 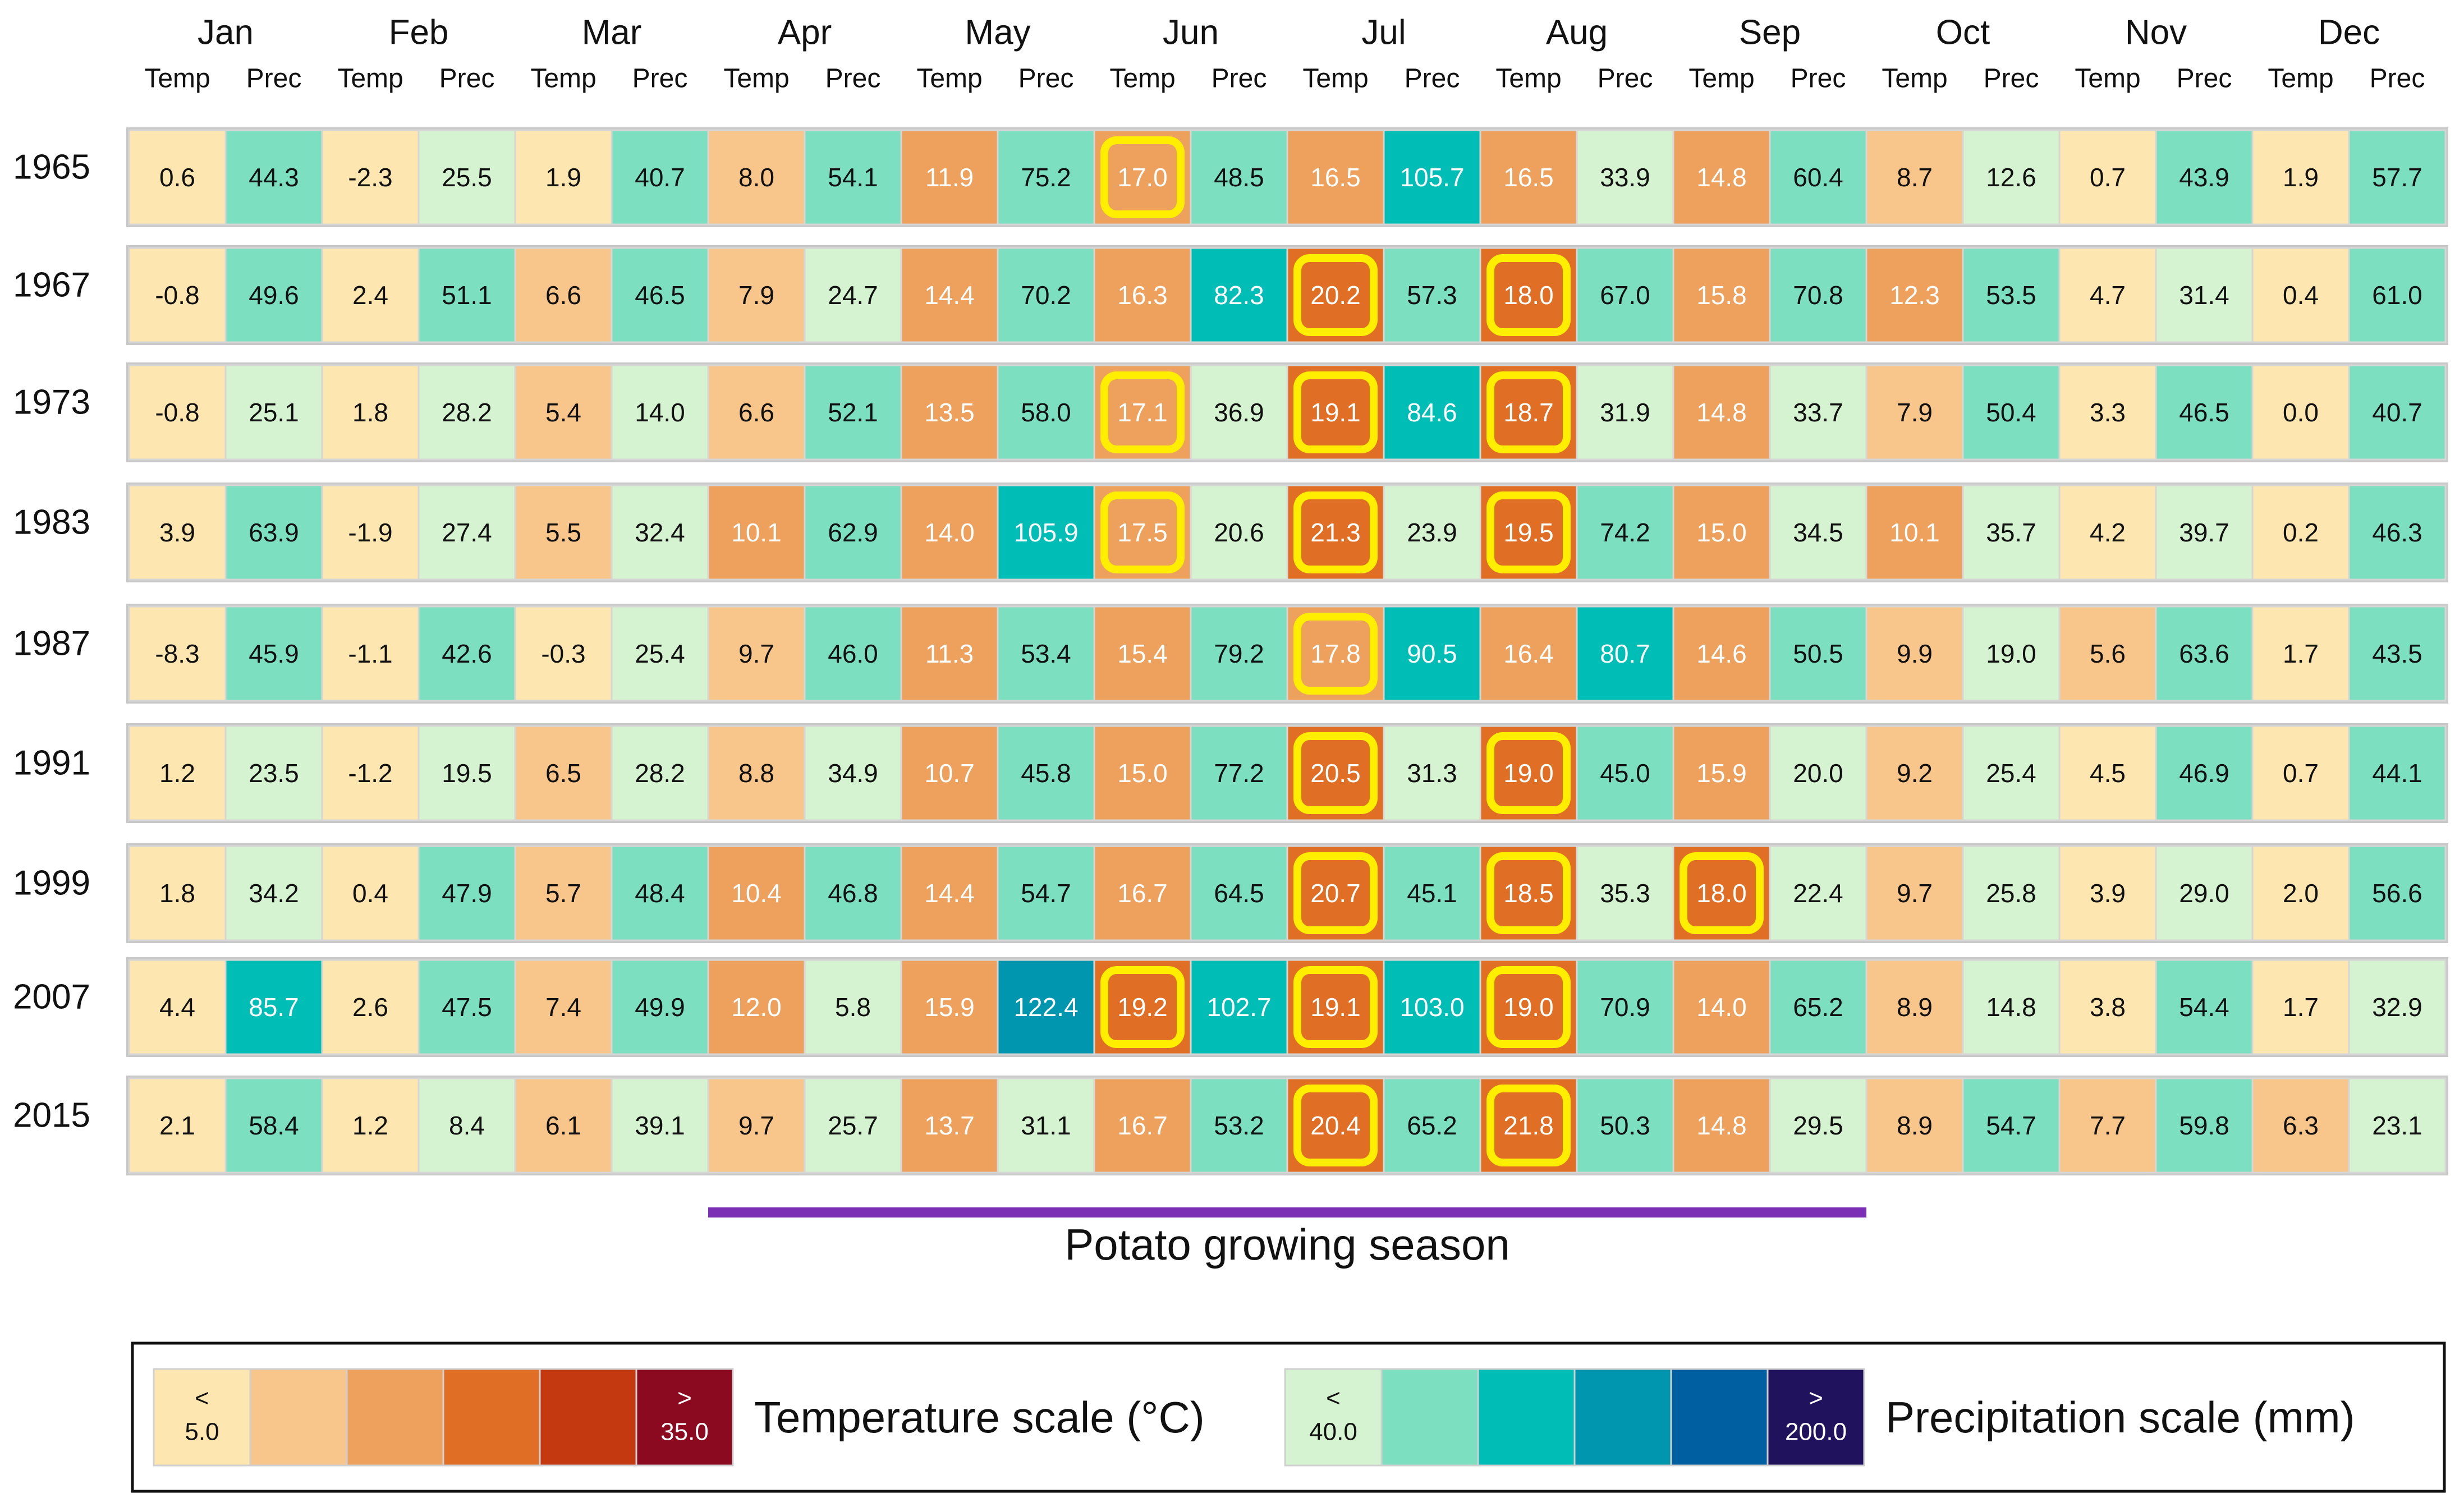 I want to click on temp-cell-1983-jan, so click(x=177, y=532).